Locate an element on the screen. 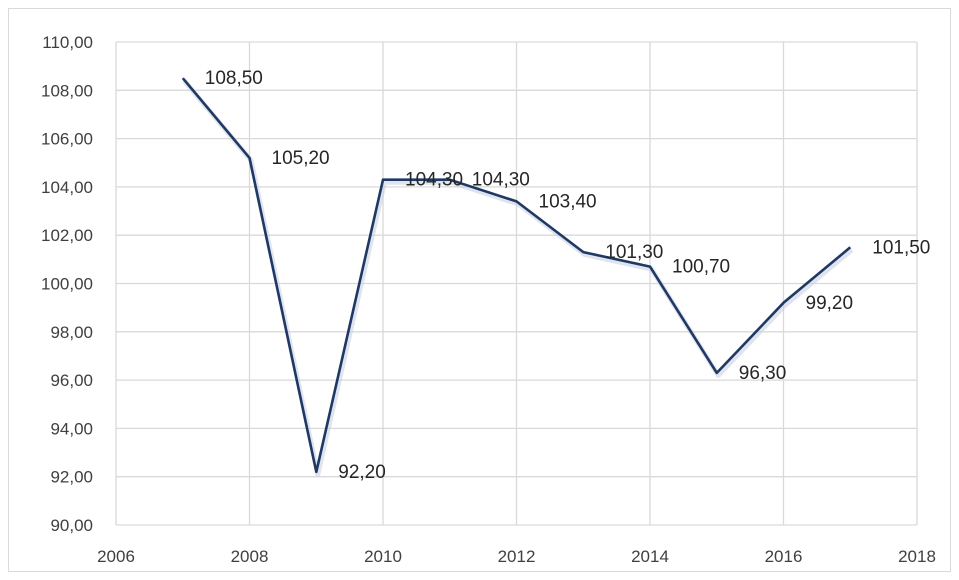  data-label: 100,70 is located at coordinates (701, 267).